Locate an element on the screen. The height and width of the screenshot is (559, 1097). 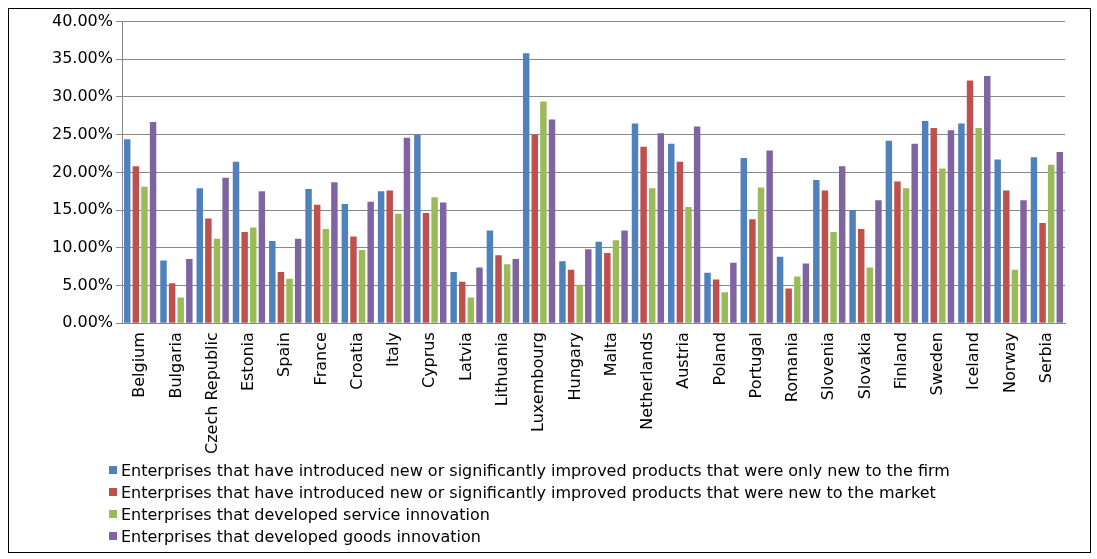
x-tick-label: Norway is located at coordinates (1009, 362).